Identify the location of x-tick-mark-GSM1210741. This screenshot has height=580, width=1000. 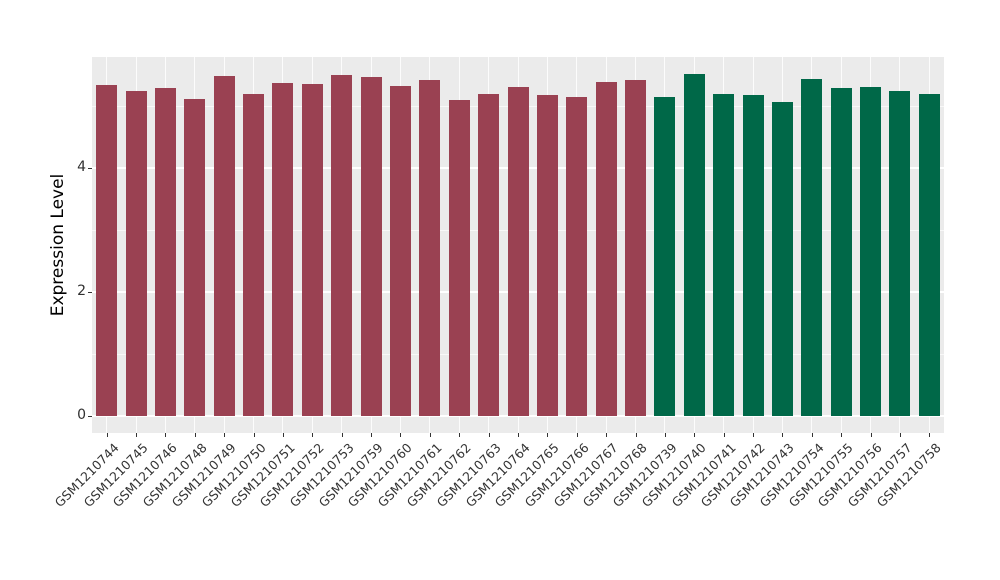
(724, 435).